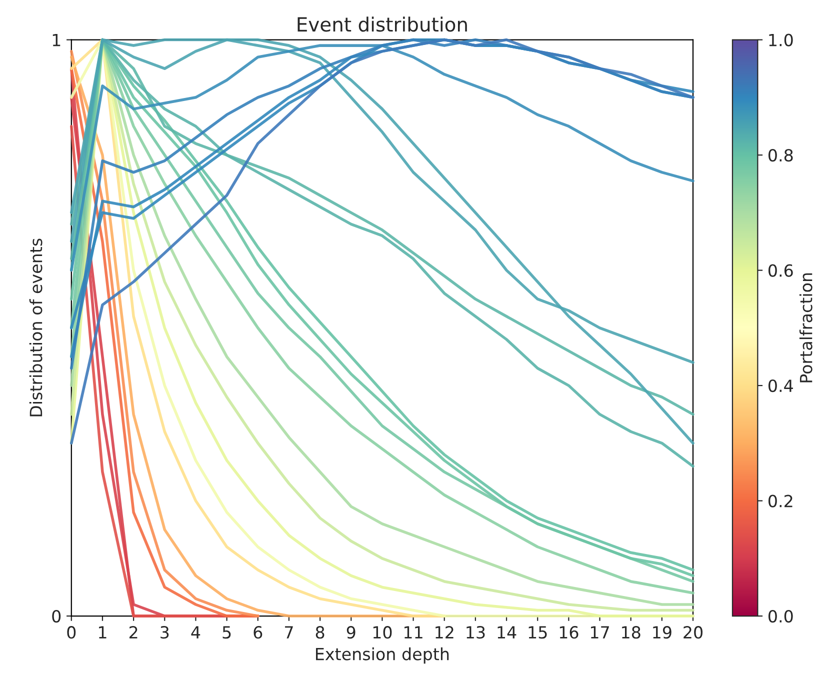 The image size is (840, 686). What do you see at coordinates (133, 632) in the screenshot?
I see `x-tick-label: 2` at bounding box center [133, 632].